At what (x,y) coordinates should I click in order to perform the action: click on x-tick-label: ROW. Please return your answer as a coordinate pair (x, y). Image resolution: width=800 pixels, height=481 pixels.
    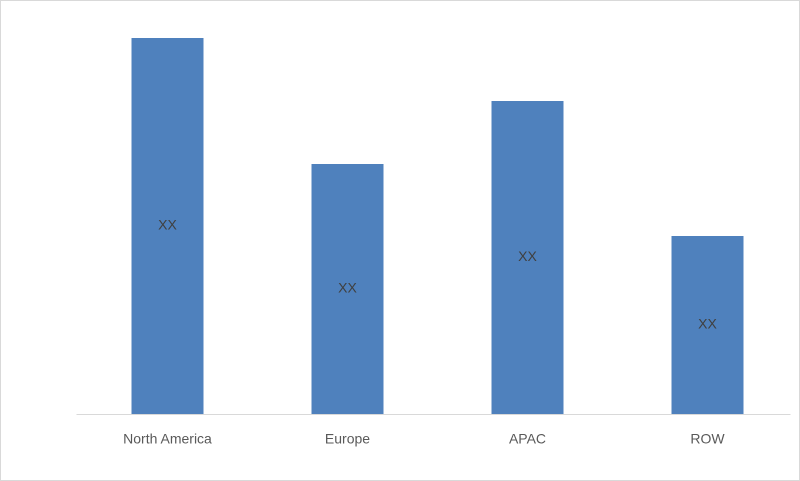
    Looking at the image, I should click on (707, 439).